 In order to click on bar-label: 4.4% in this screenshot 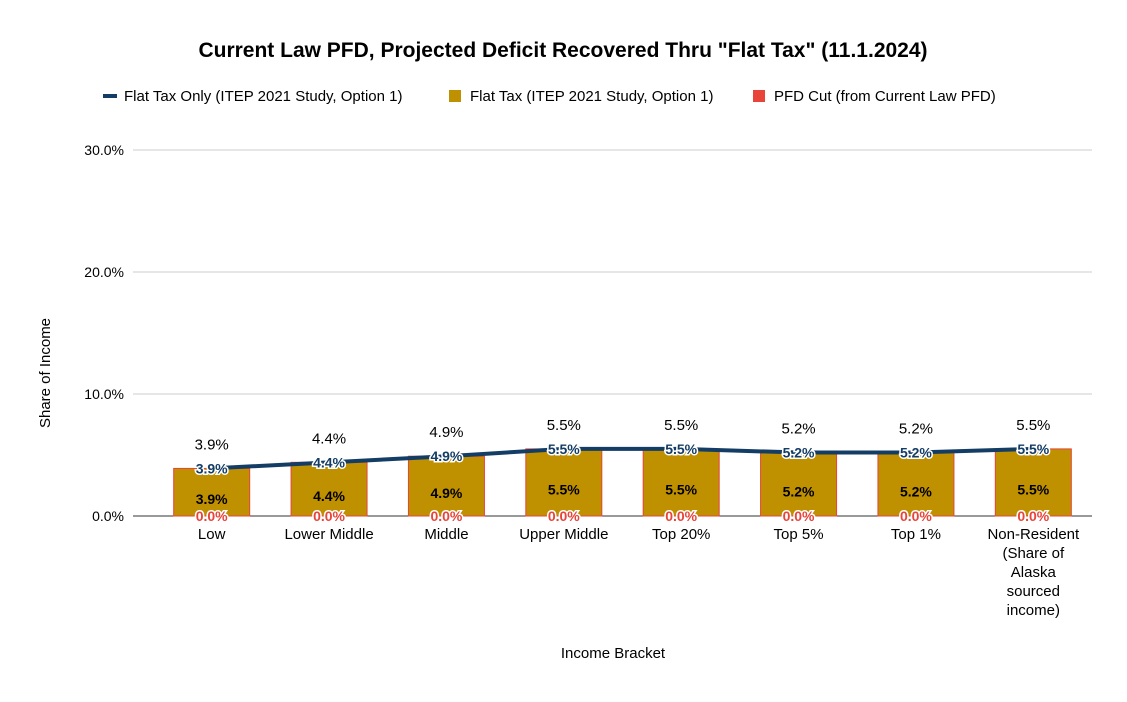, I will do `click(329, 496)`.